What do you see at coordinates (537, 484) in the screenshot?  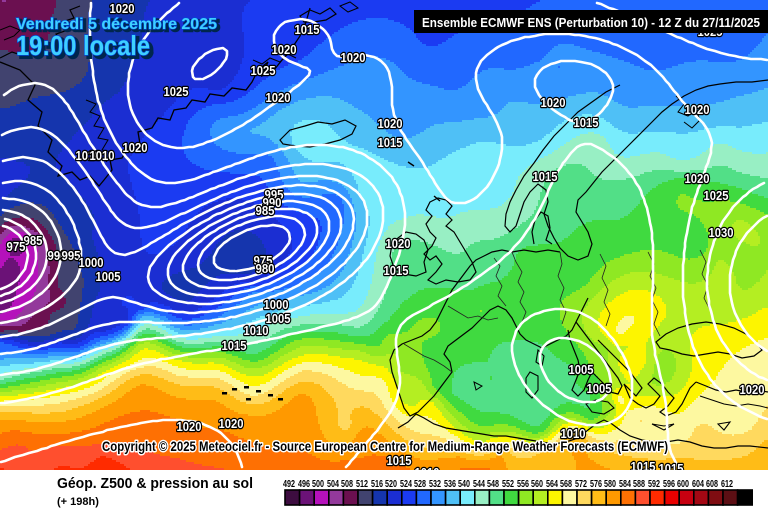 I see `svg-text: 560` at bounding box center [537, 484].